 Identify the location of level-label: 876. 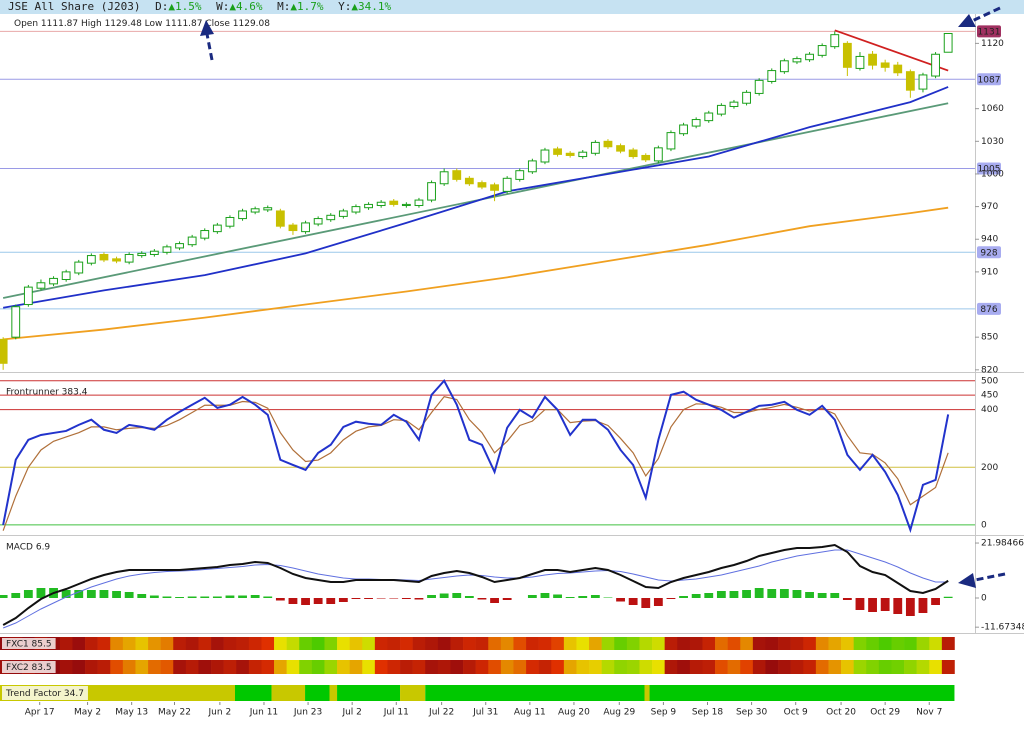
(988, 310).